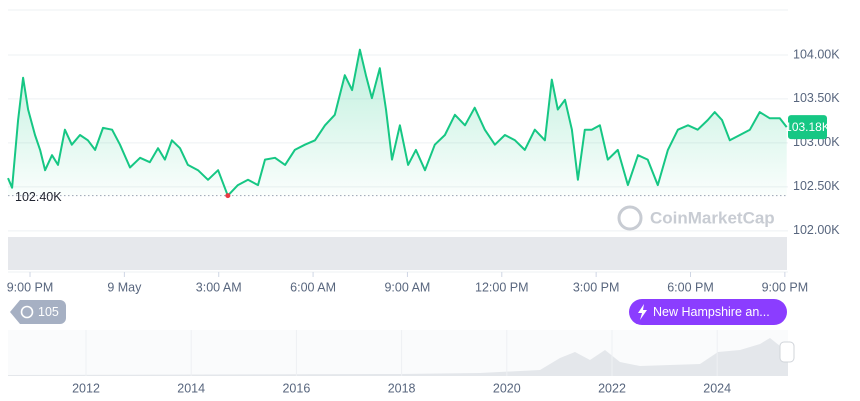  I want to click on x-tick-label: 6:00 AM, so click(313, 287).